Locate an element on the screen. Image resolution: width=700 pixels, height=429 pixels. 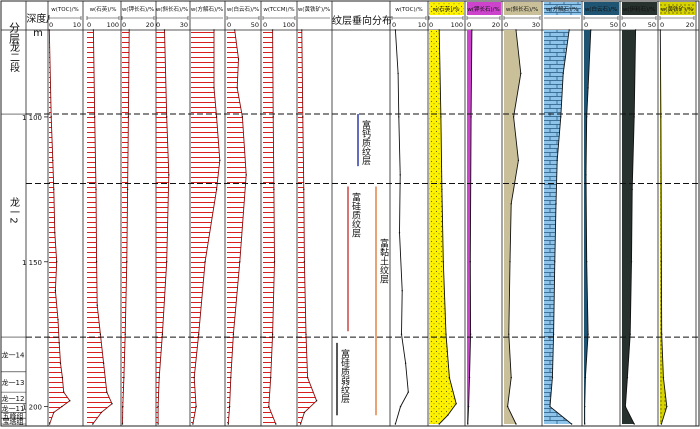
track-6: w(白云石)/% 0 50 is located at coordinates (243, 215).